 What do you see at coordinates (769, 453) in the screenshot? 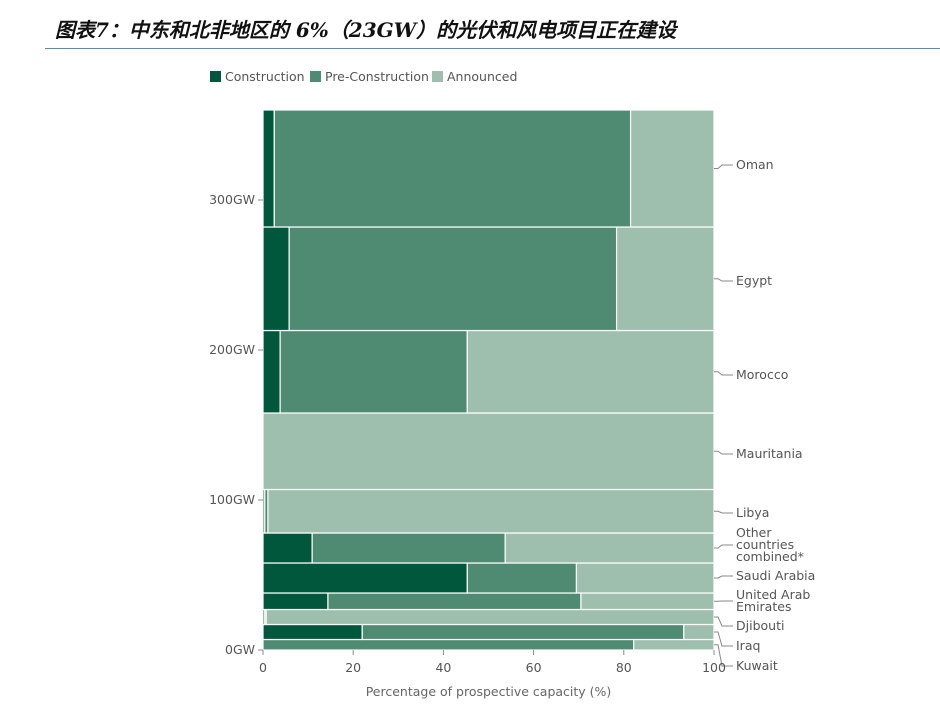
I see `category-label-mauritania: Mauritania` at bounding box center [769, 453].